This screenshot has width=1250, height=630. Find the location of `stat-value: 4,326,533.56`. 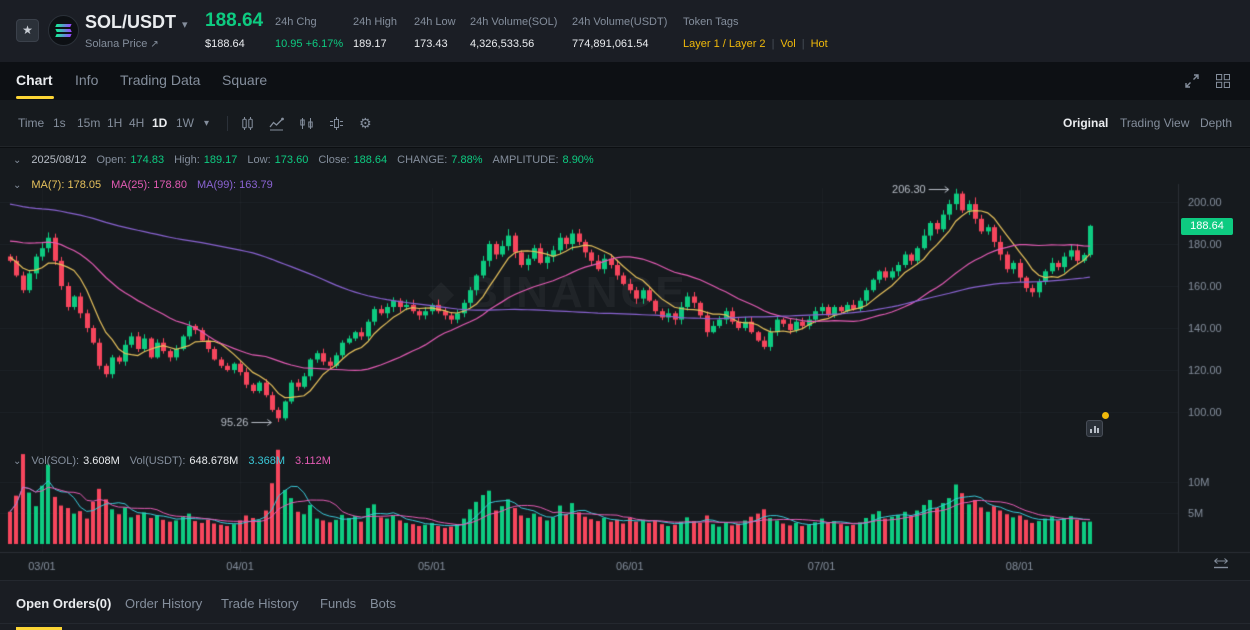

stat-value: 4,326,533.56 is located at coordinates (502, 44).